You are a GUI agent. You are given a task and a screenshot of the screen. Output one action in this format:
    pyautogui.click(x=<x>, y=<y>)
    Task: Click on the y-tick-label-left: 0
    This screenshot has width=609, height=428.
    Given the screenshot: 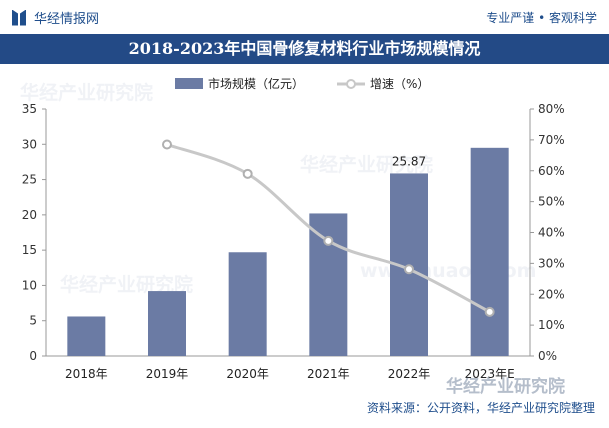 What is the action you would take?
    pyautogui.click(x=33, y=356)
    